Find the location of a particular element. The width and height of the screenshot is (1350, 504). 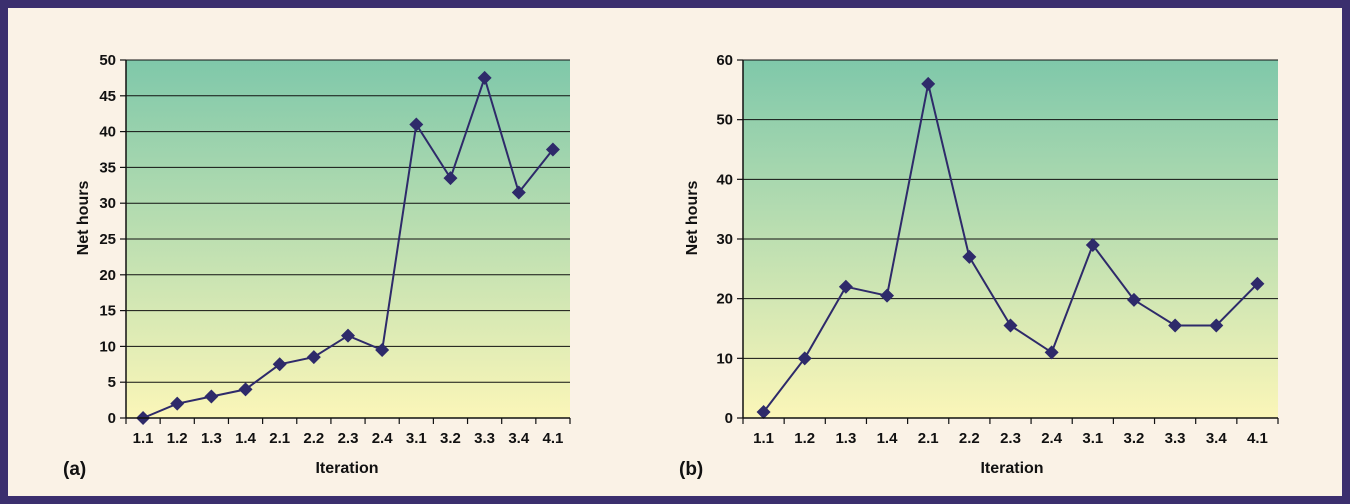

chart-a-y-tick-label: 10 is located at coordinates (107, 346).